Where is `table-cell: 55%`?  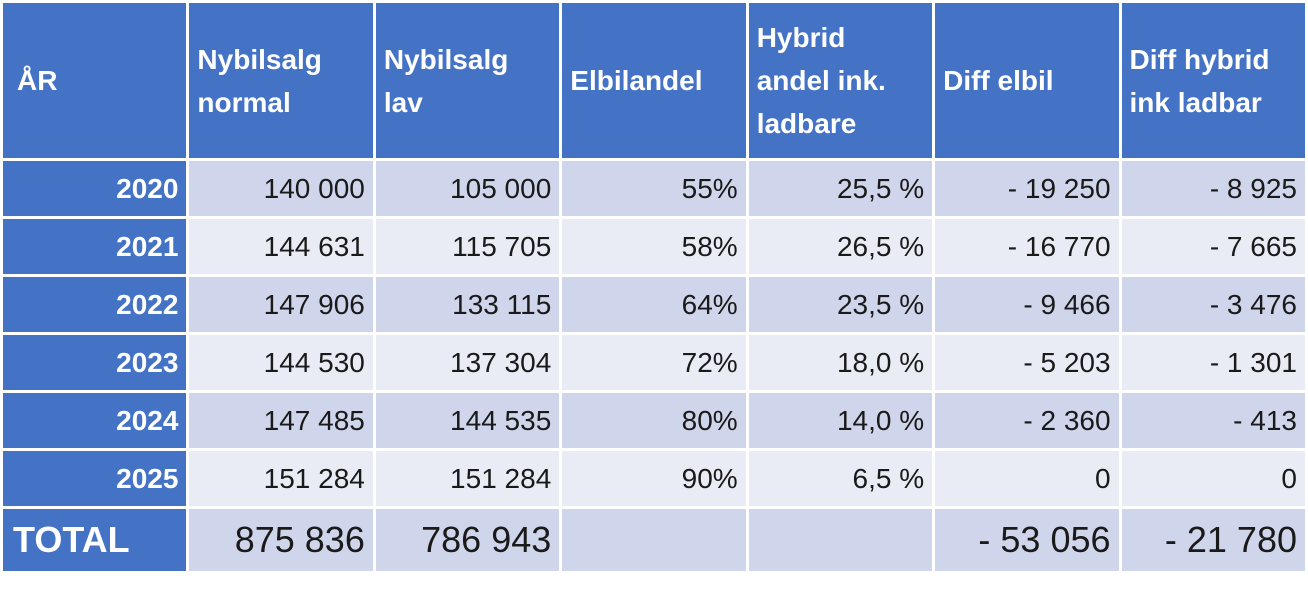 table-cell: 55% is located at coordinates (654, 188).